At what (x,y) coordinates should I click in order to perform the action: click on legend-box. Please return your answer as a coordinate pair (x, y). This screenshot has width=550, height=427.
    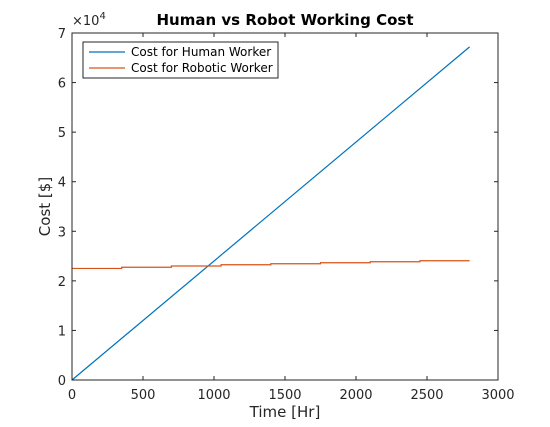
    Looking at the image, I should click on (180, 60).